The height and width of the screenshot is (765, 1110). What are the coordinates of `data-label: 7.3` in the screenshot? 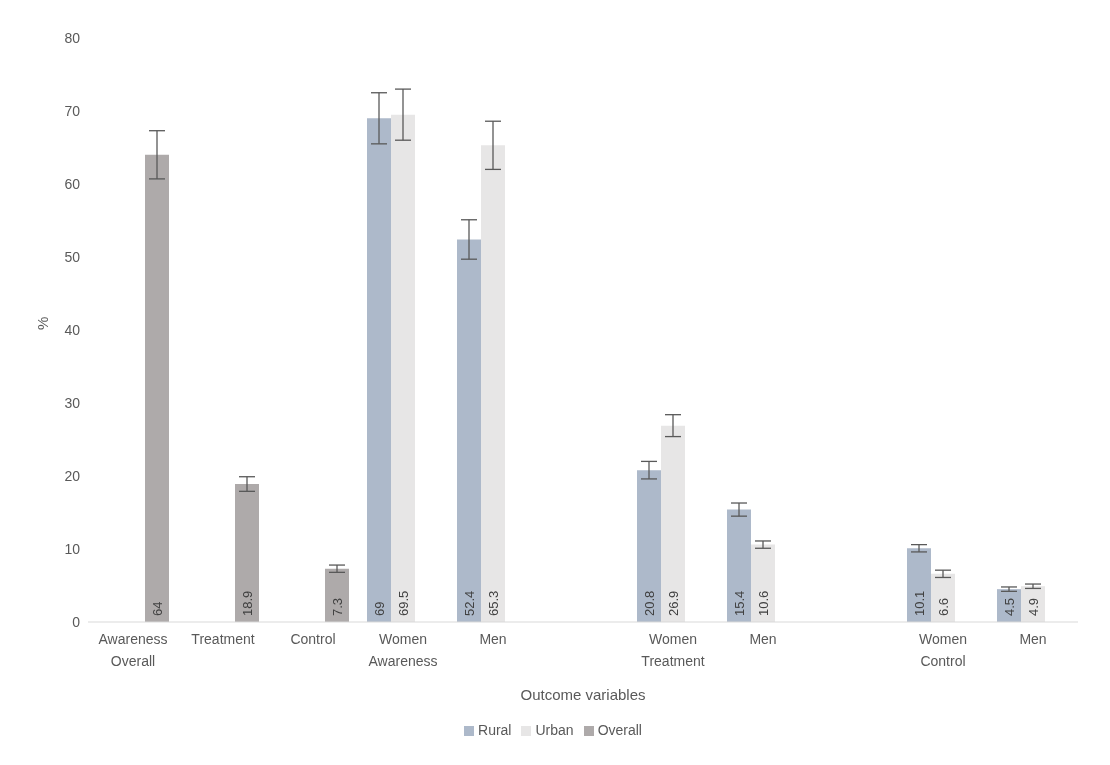 It's located at (337, 606).